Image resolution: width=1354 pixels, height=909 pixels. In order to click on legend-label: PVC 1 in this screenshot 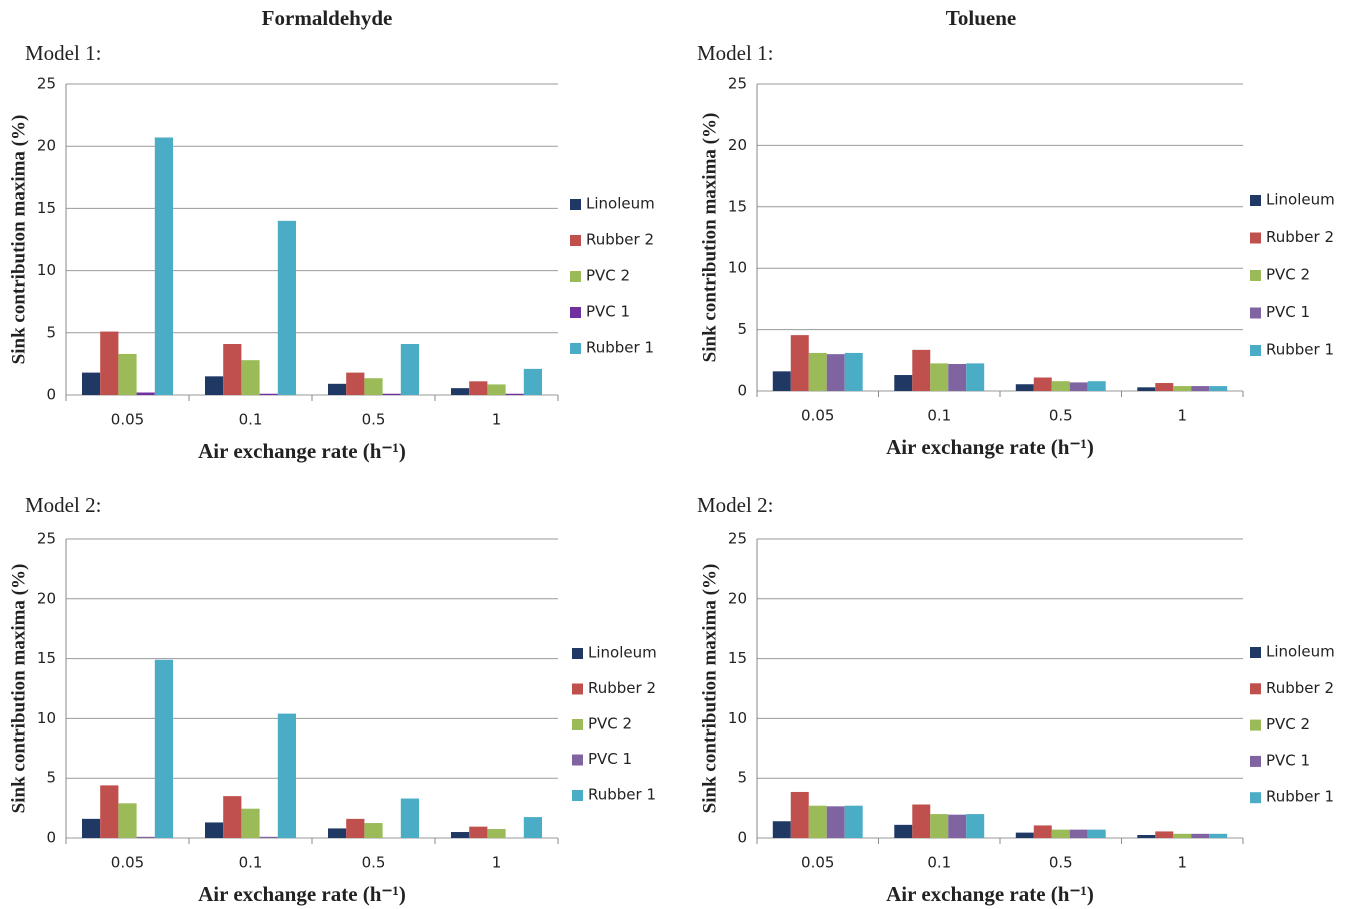, I will do `click(1288, 312)`.